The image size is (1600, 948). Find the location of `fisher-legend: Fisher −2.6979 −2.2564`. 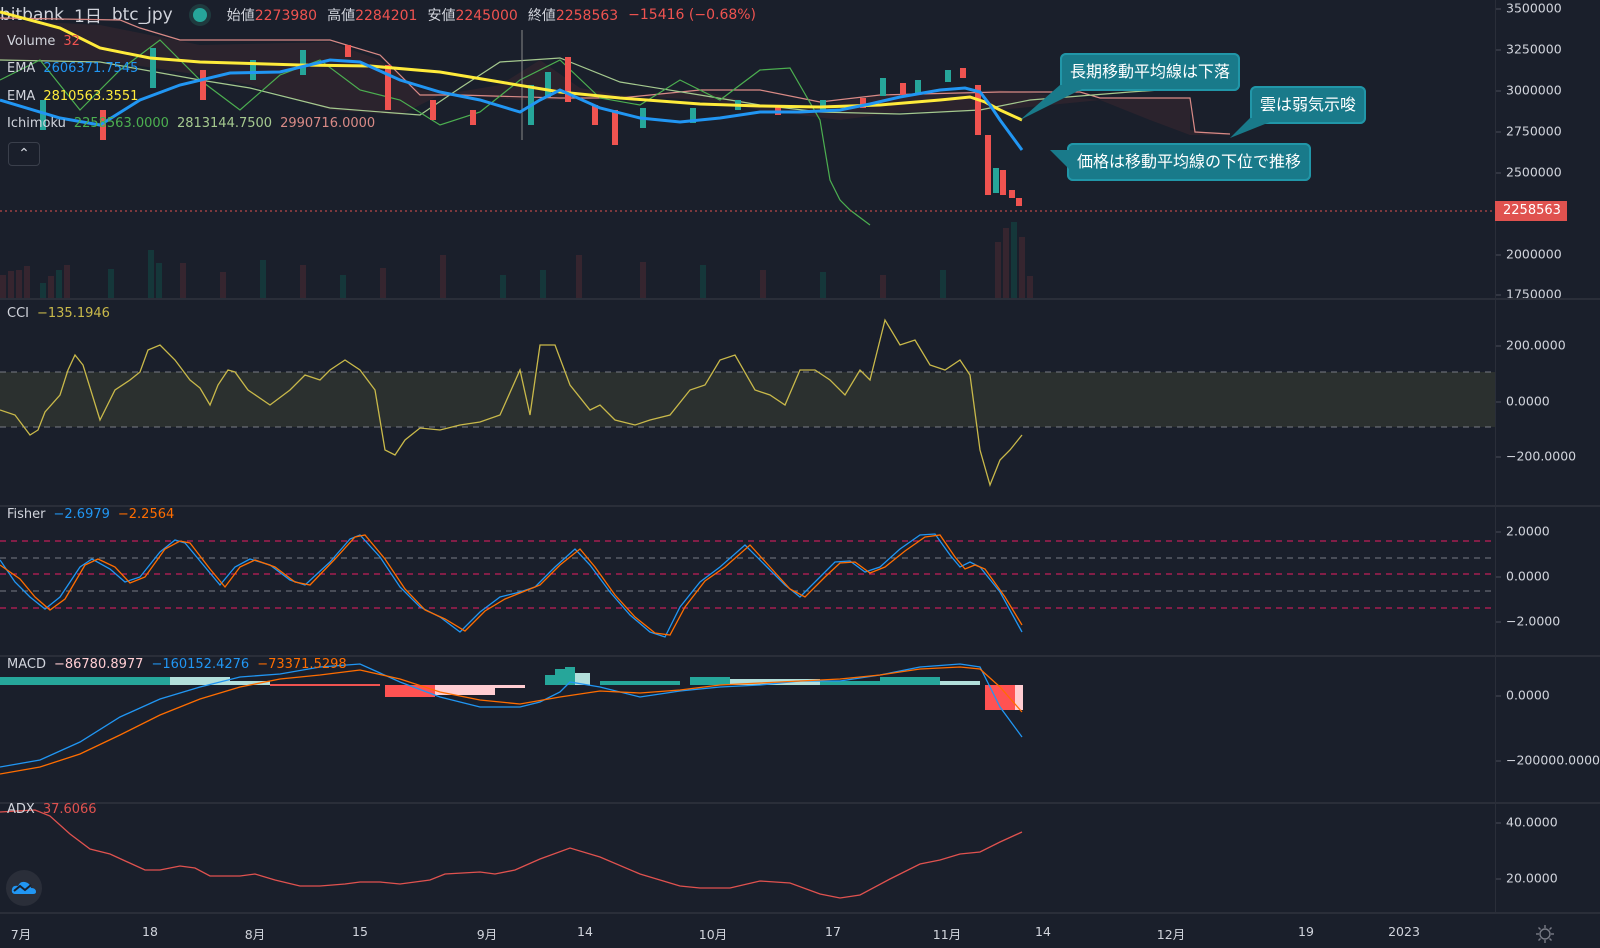

fisher-legend: Fisher −2.6979 −2.2564 is located at coordinates (91, 514).